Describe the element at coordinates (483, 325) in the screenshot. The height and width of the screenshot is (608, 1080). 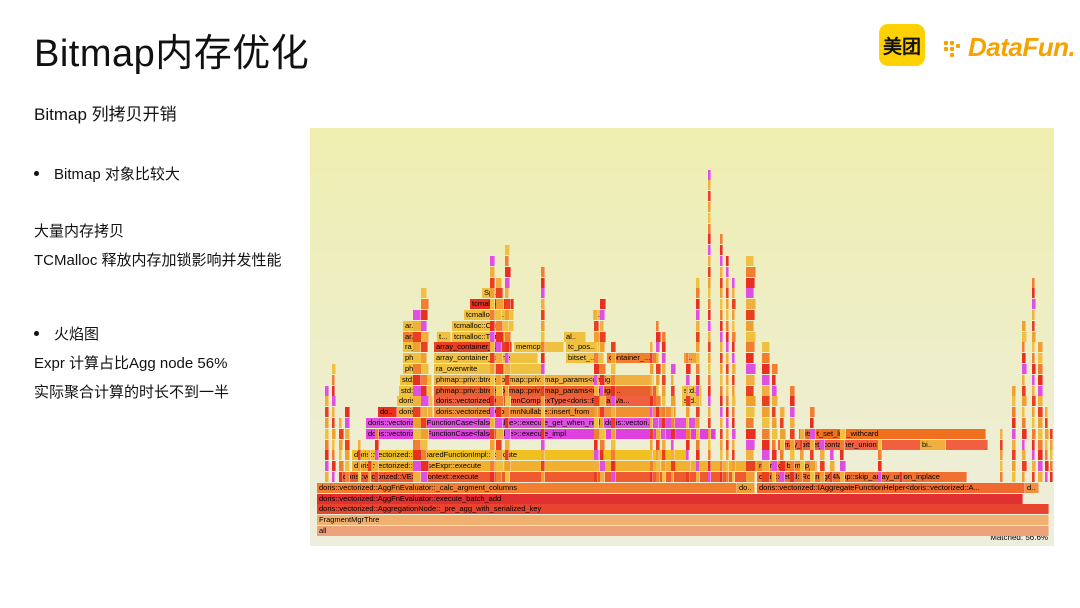
I see `flame-frame: tcmalloc::Cen..` at that location.